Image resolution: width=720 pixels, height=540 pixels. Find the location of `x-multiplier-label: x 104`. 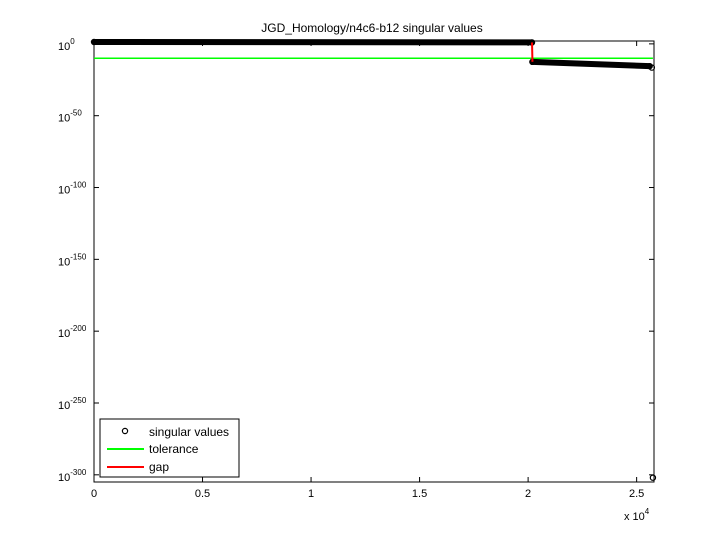

x-multiplier-label: x 104 is located at coordinates (637, 515).